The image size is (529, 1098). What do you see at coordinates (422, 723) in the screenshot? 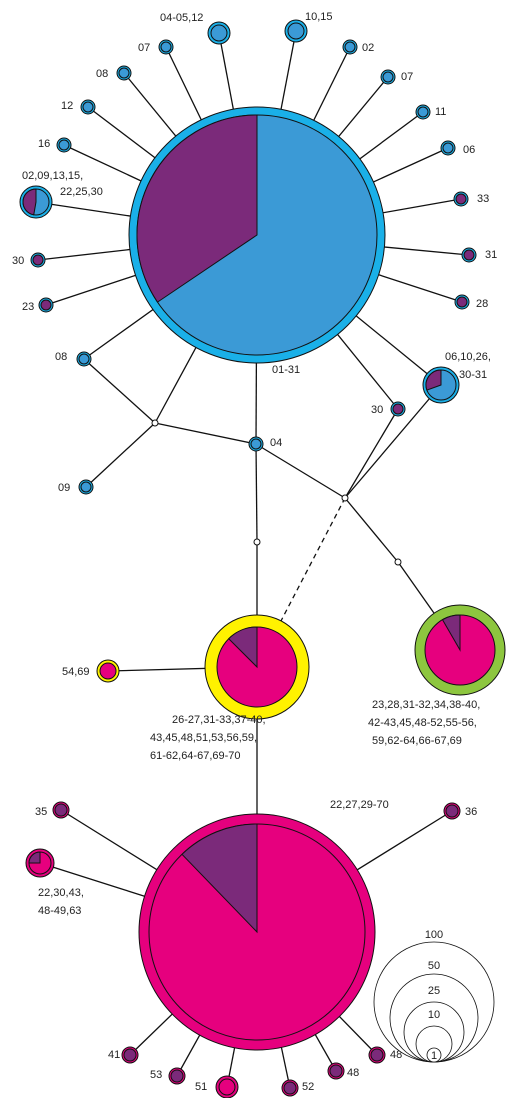
I see `node-label: 42-43,45,48-52,55-56,` at bounding box center [422, 723].